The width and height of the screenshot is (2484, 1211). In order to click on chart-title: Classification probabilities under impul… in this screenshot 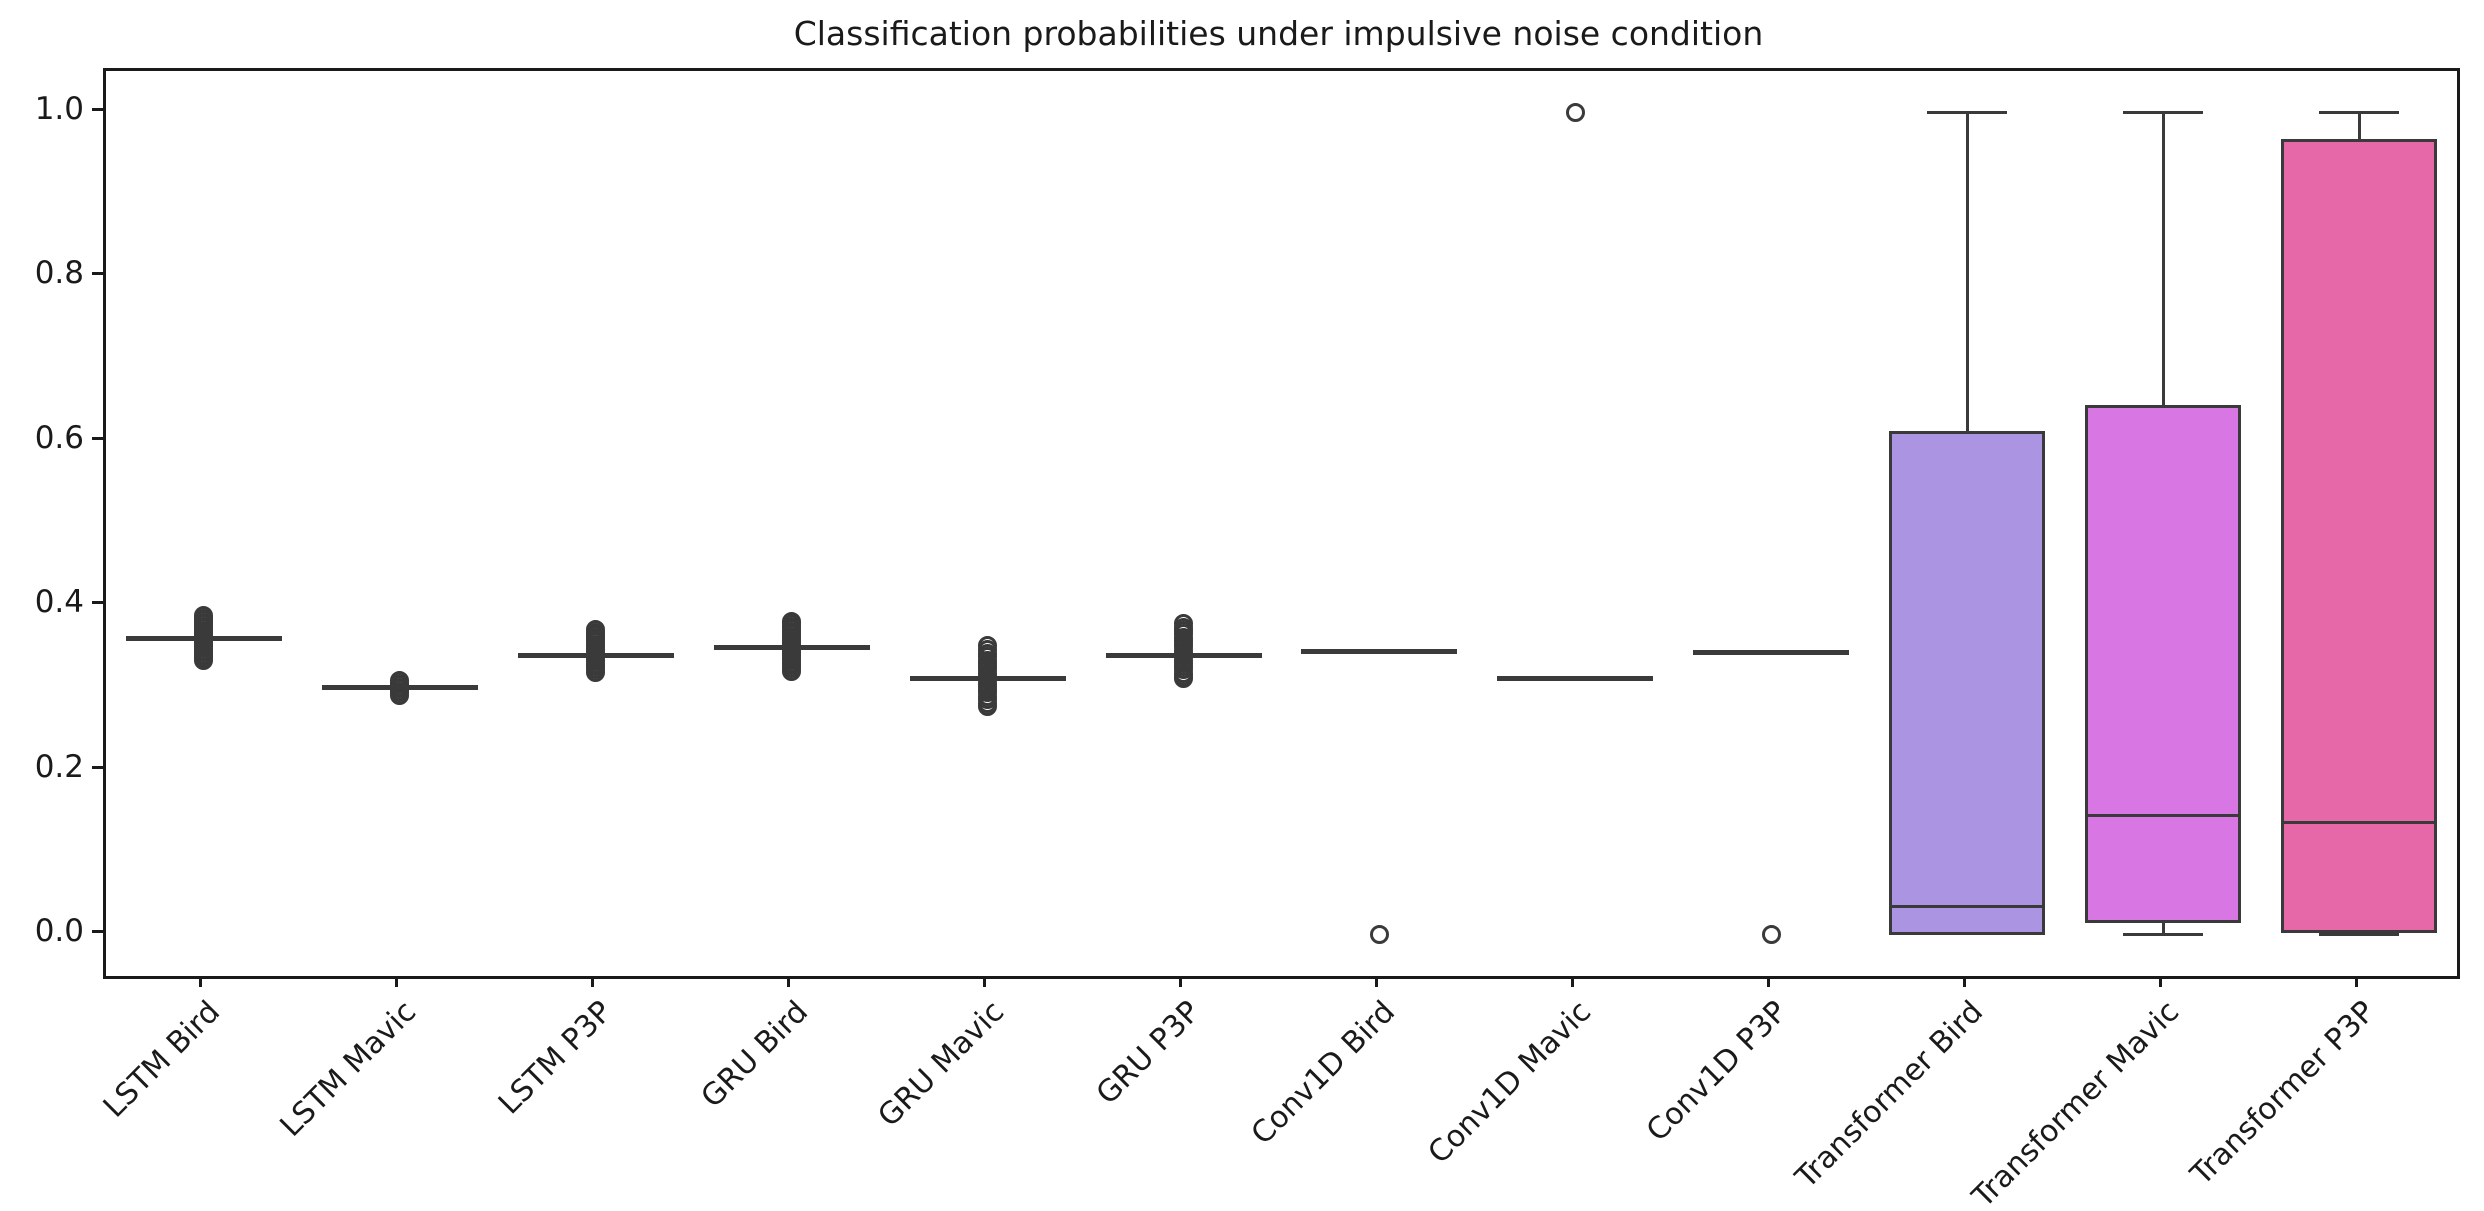, I will do `click(1278, 33)`.